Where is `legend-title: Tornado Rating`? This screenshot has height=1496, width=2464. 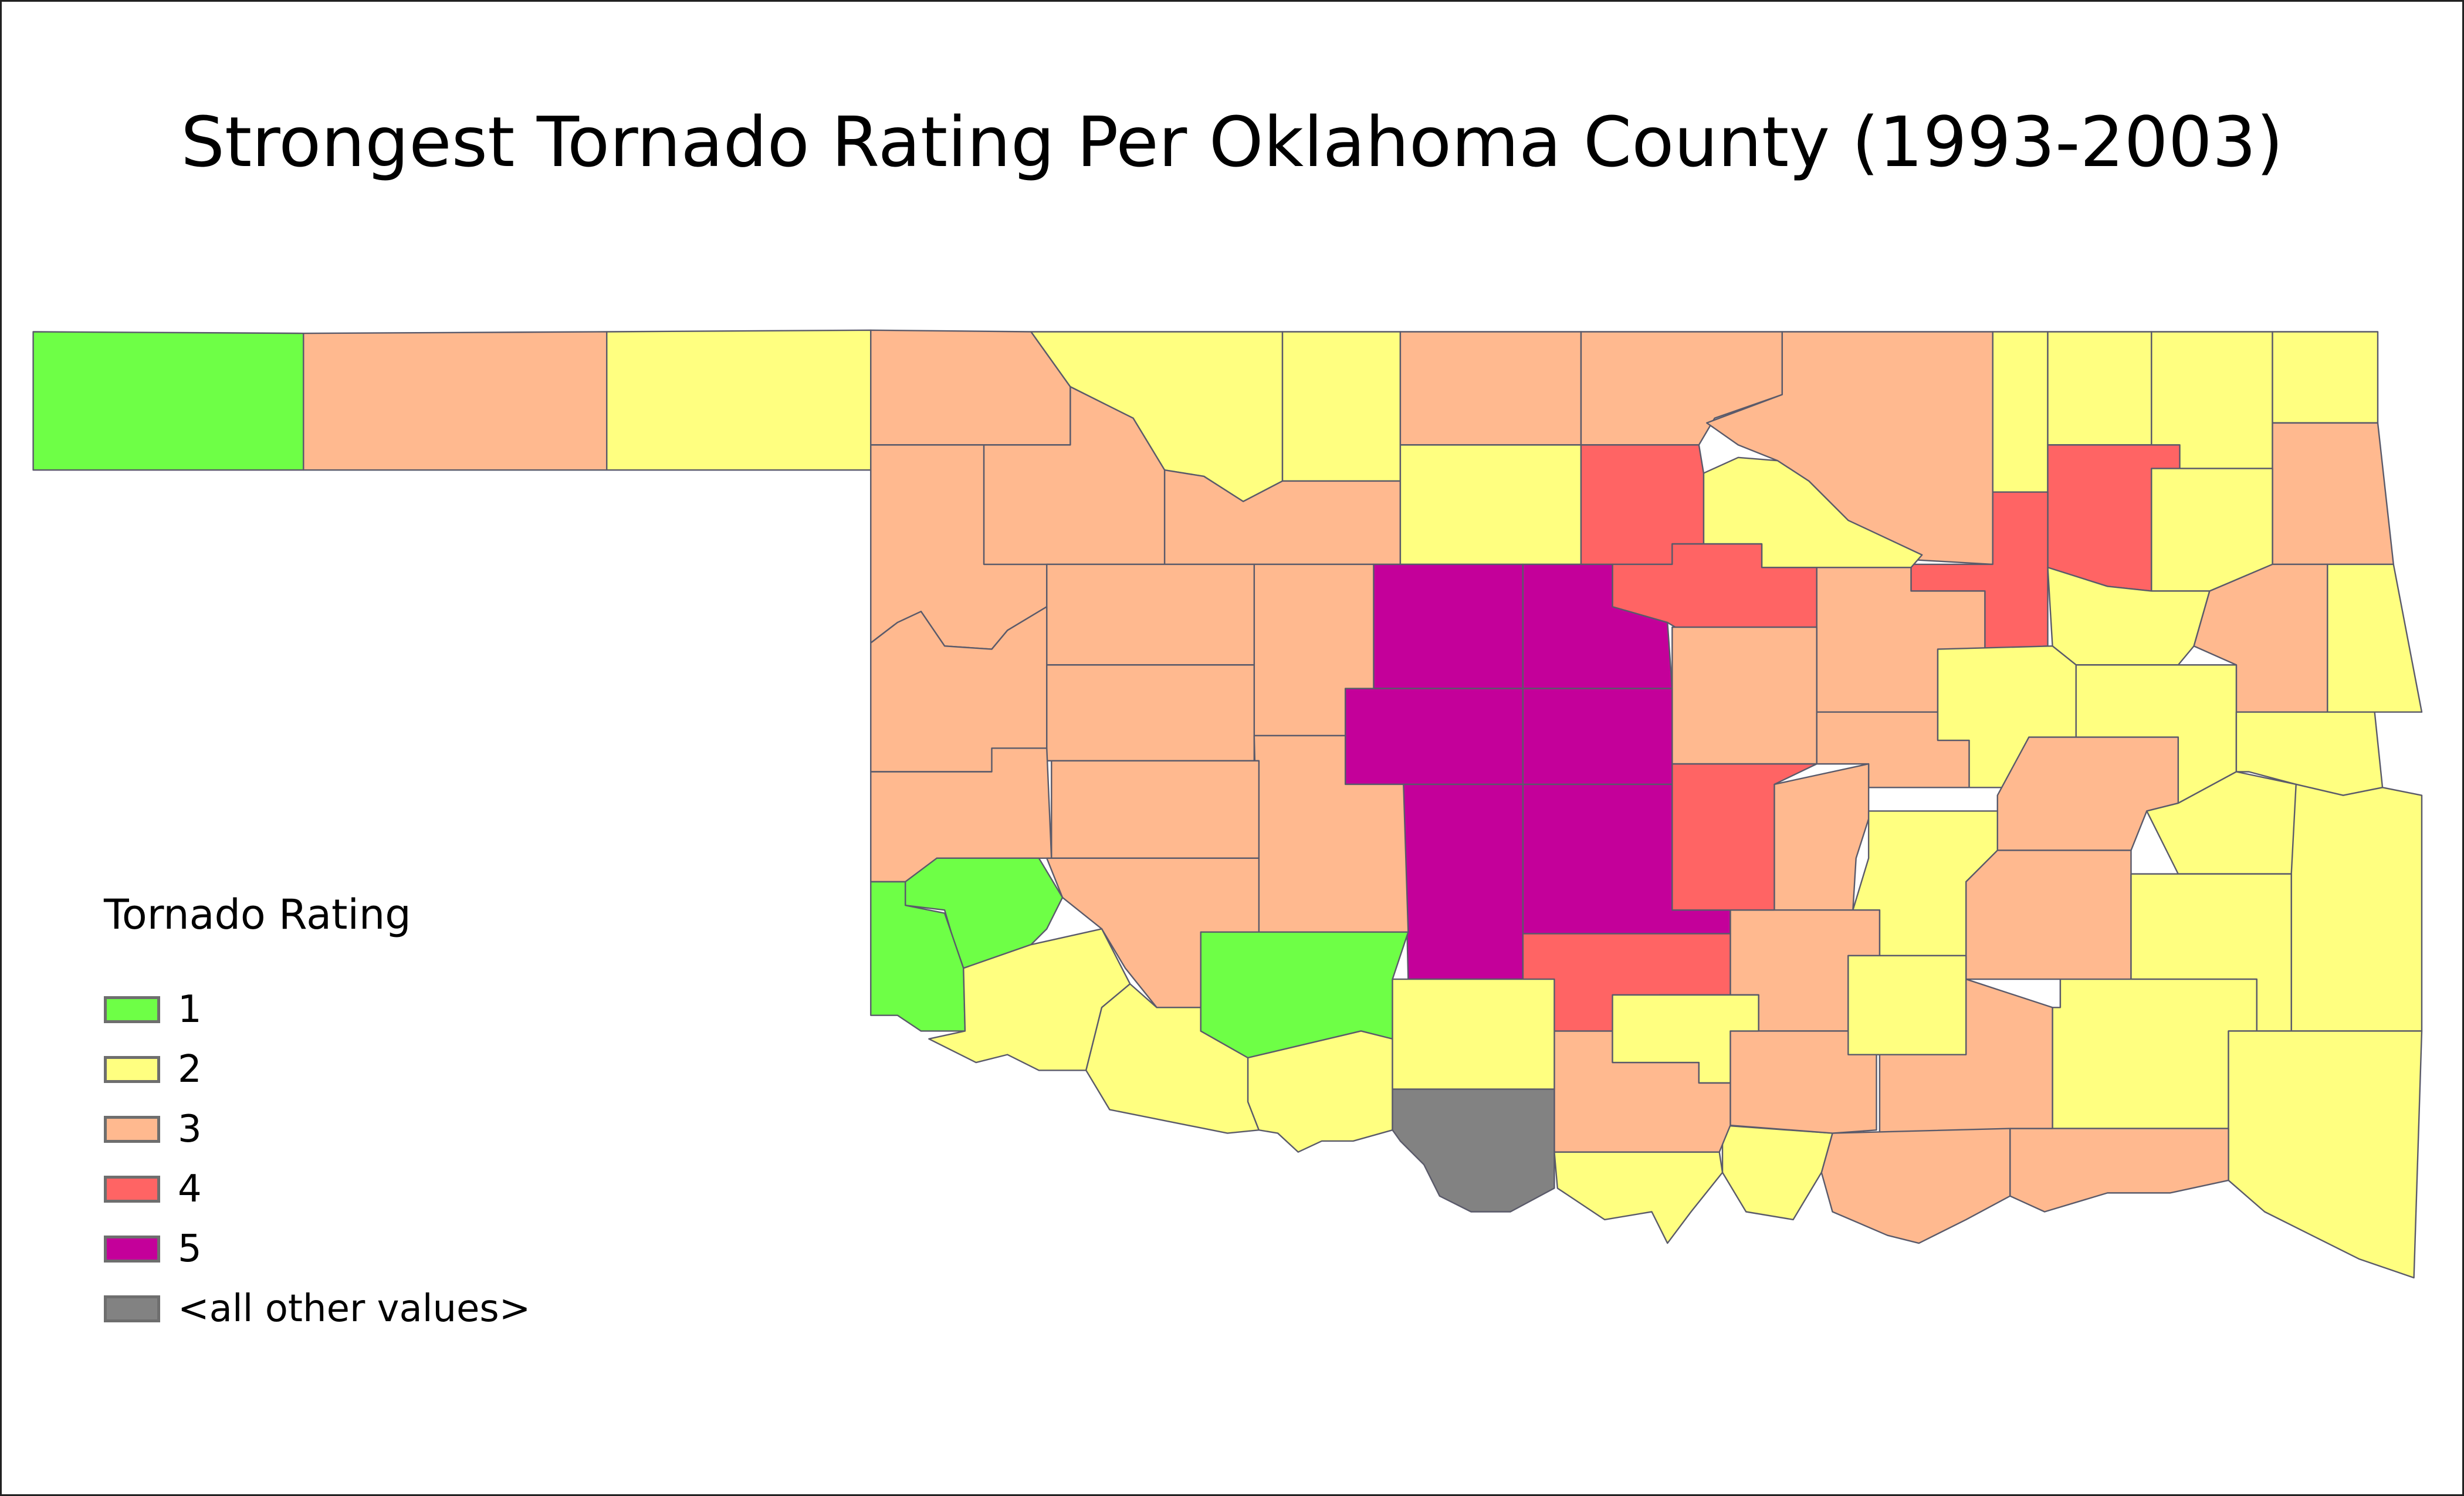
legend-title: Tornado Rating is located at coordinates (257, 915).